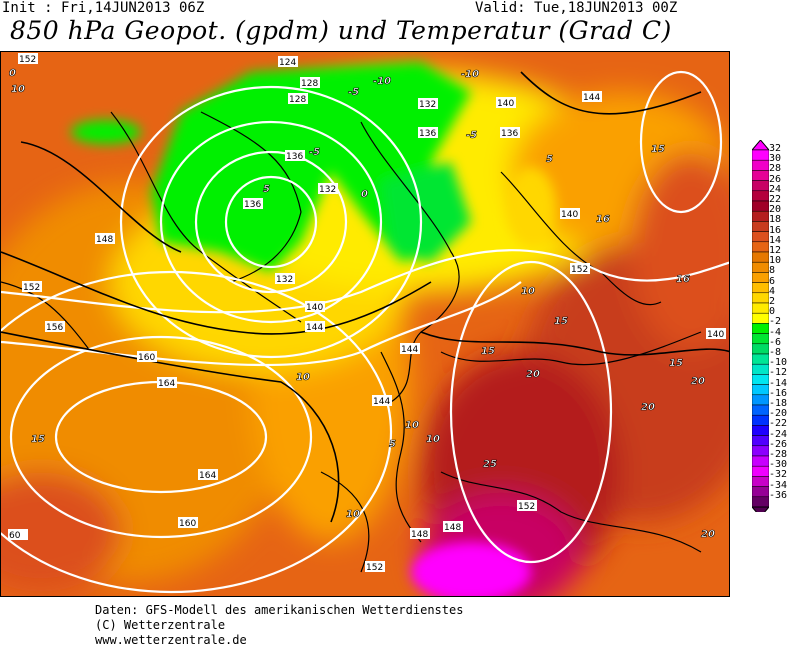  I want to click on color-scale, so click(760, 326).